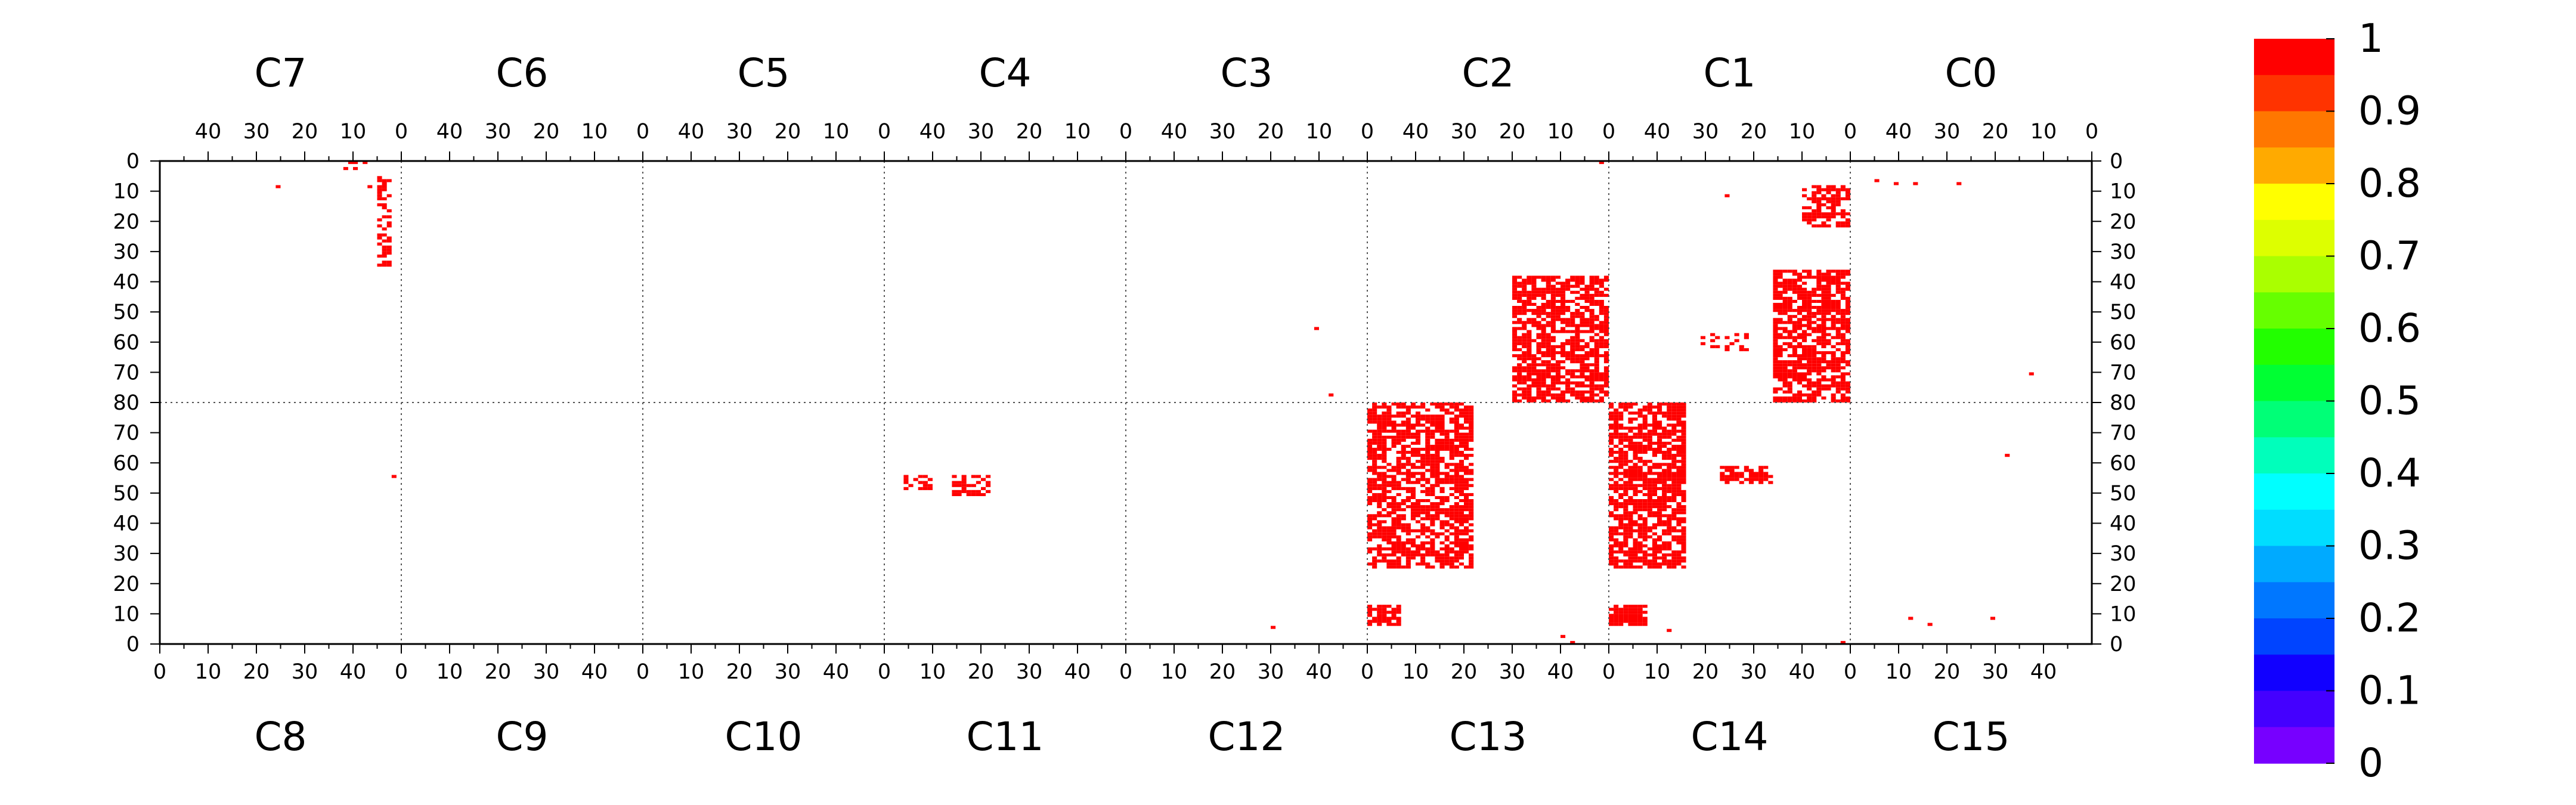 This screenshot has width=2576, height=805. Describe the element at coordinates (1271, 132) in the screenshot. I see `top-tick-label: 20` at that location.